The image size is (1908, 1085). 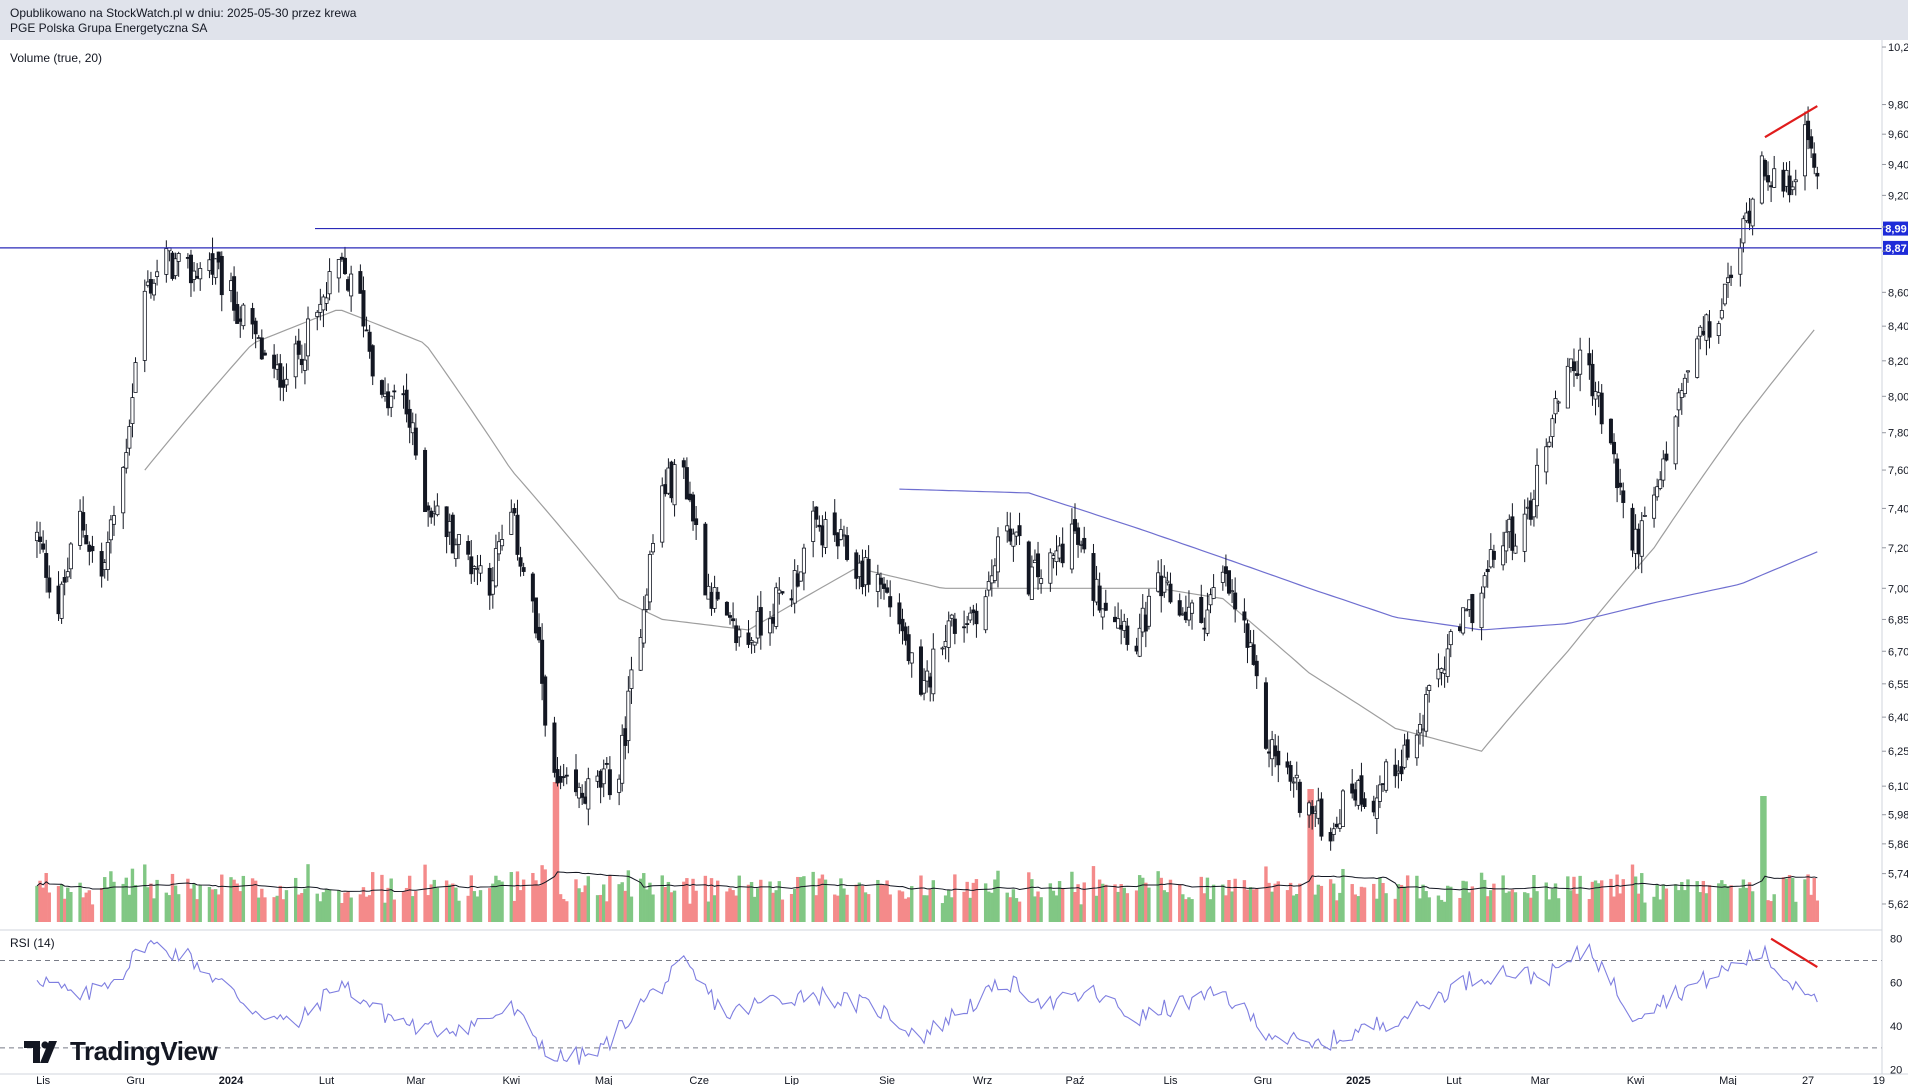 What do you see at coordinates (982, 1080) in the screenshot?
I see `time-tick-label: Wrz` at bounding box center [982, 1080].